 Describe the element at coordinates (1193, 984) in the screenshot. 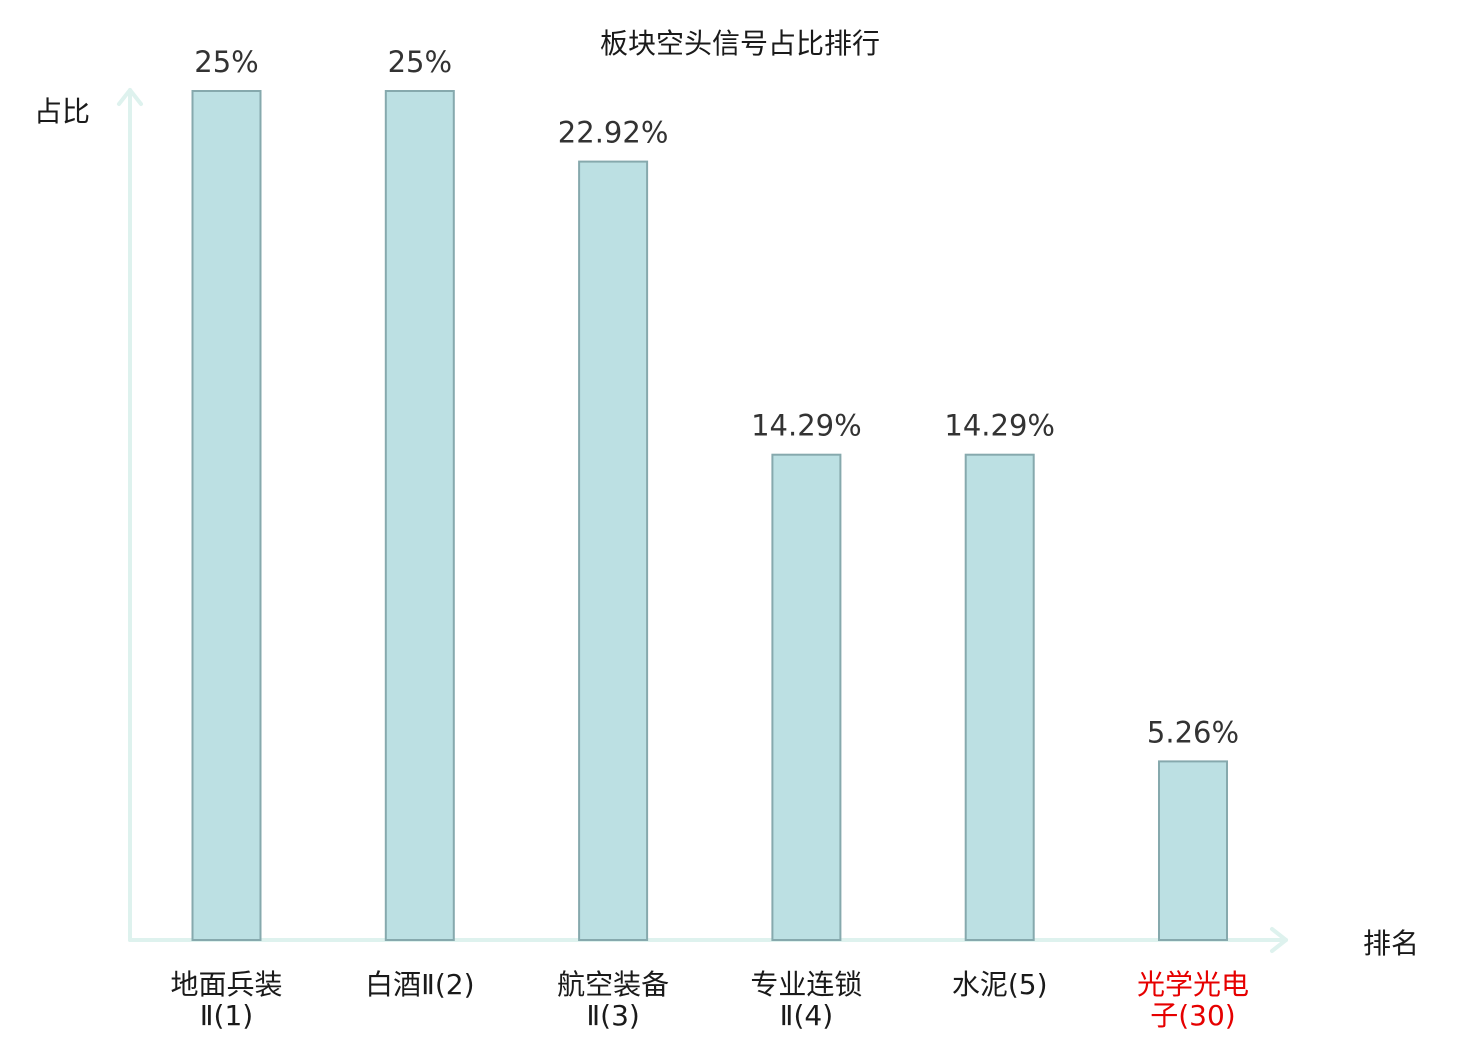

I see `category-label-6-line-1: 光学光电` at that location.